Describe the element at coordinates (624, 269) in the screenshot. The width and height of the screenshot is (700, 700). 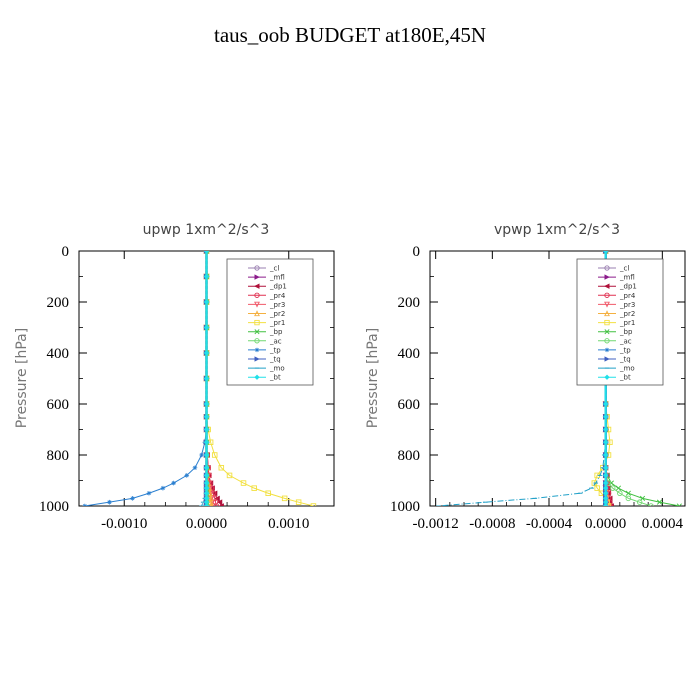
I see `vpwp-legend-label-cl: _cl` at that location.